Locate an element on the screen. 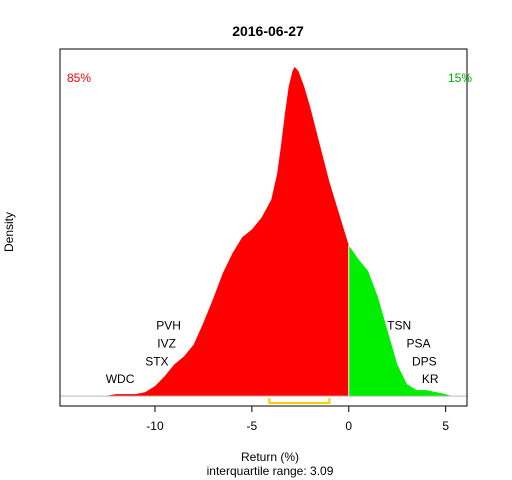  x-tick-label: 5 is located at coordinates (445, 426).